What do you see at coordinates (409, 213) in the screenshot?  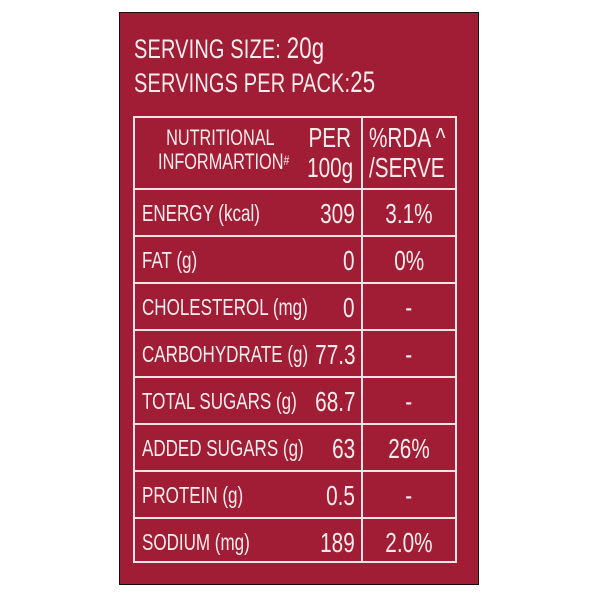 I see `rda-value: 3.1%` at bounding box center [409, 213].